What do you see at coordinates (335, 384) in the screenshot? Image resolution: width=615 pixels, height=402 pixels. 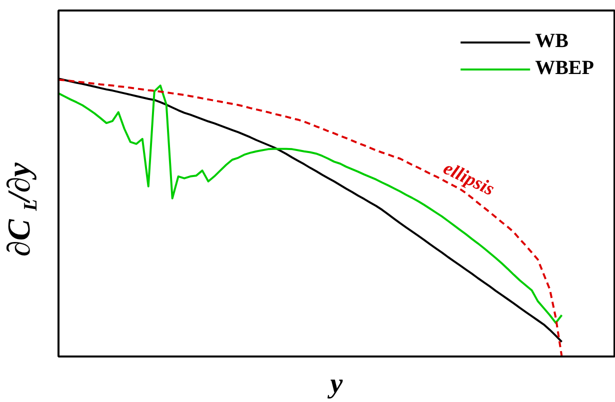 I see `x-axis-title: y` at bounding box center [335, 384].